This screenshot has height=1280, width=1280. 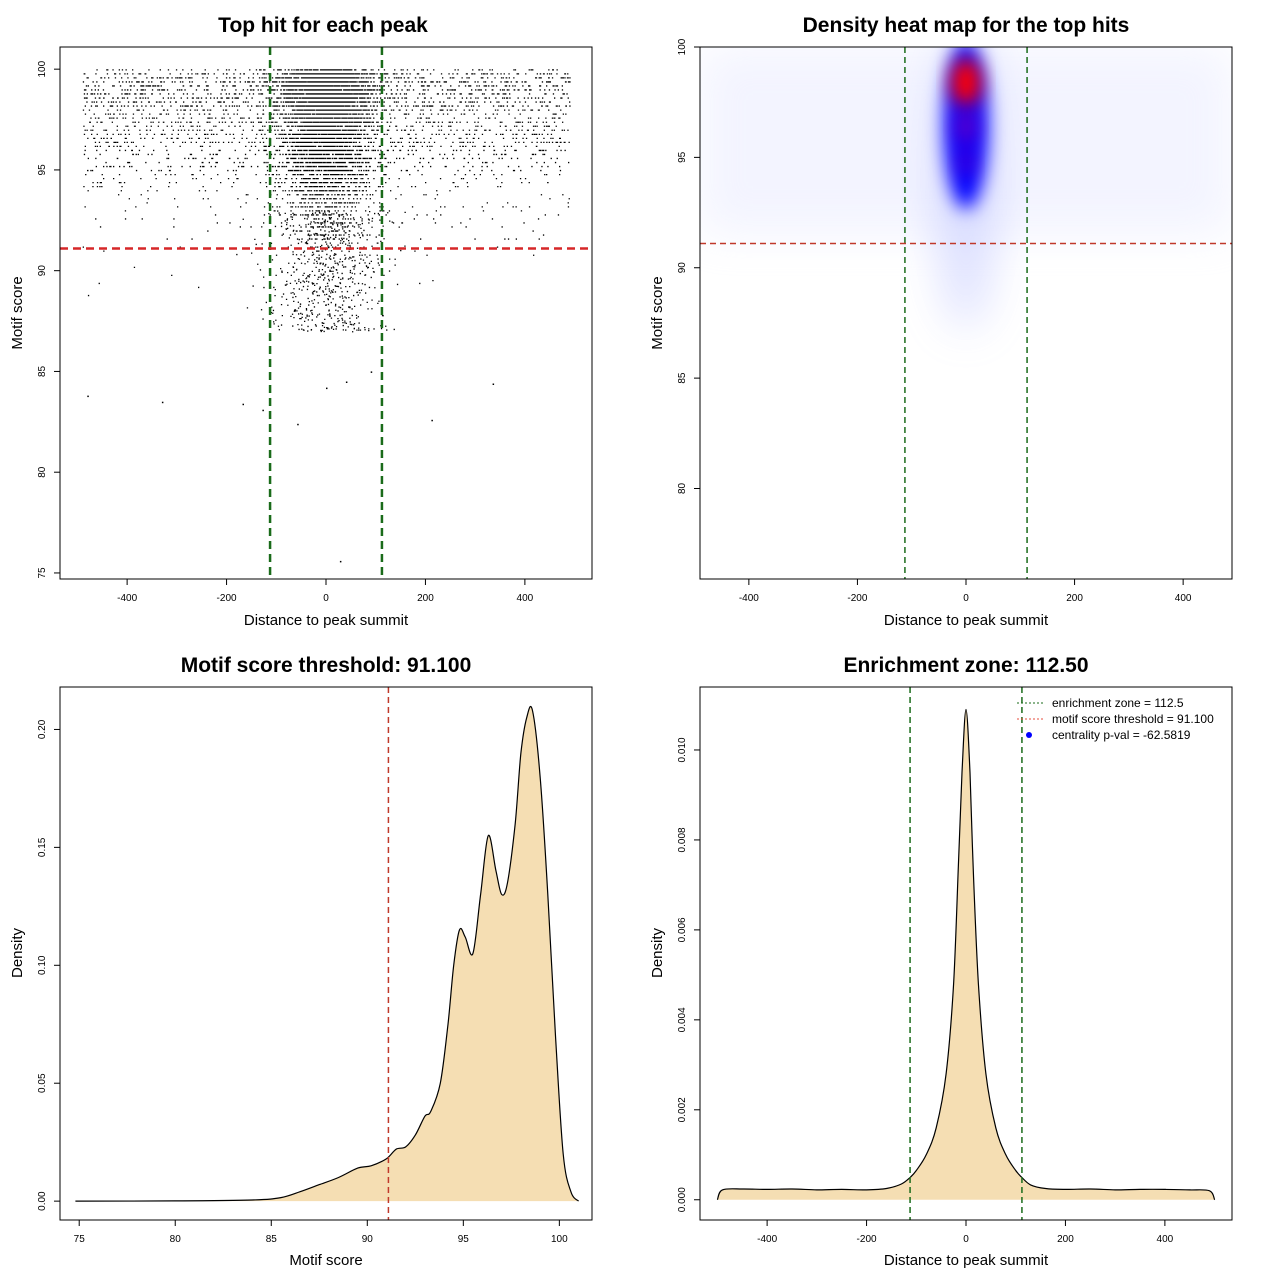 I want to click on score-density-x-tick-label: 100, so click(x=559, y=1239).